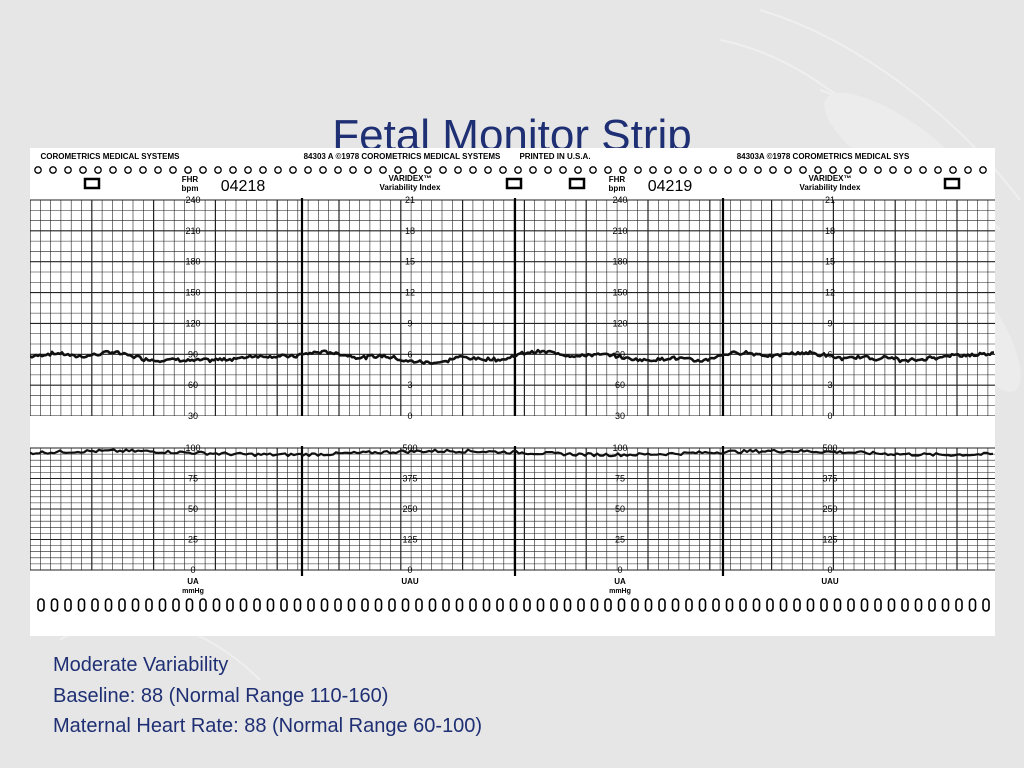  Describe the element at coordinates (620, 581) in the screenshot. I see `ua-label: UA` at that location.